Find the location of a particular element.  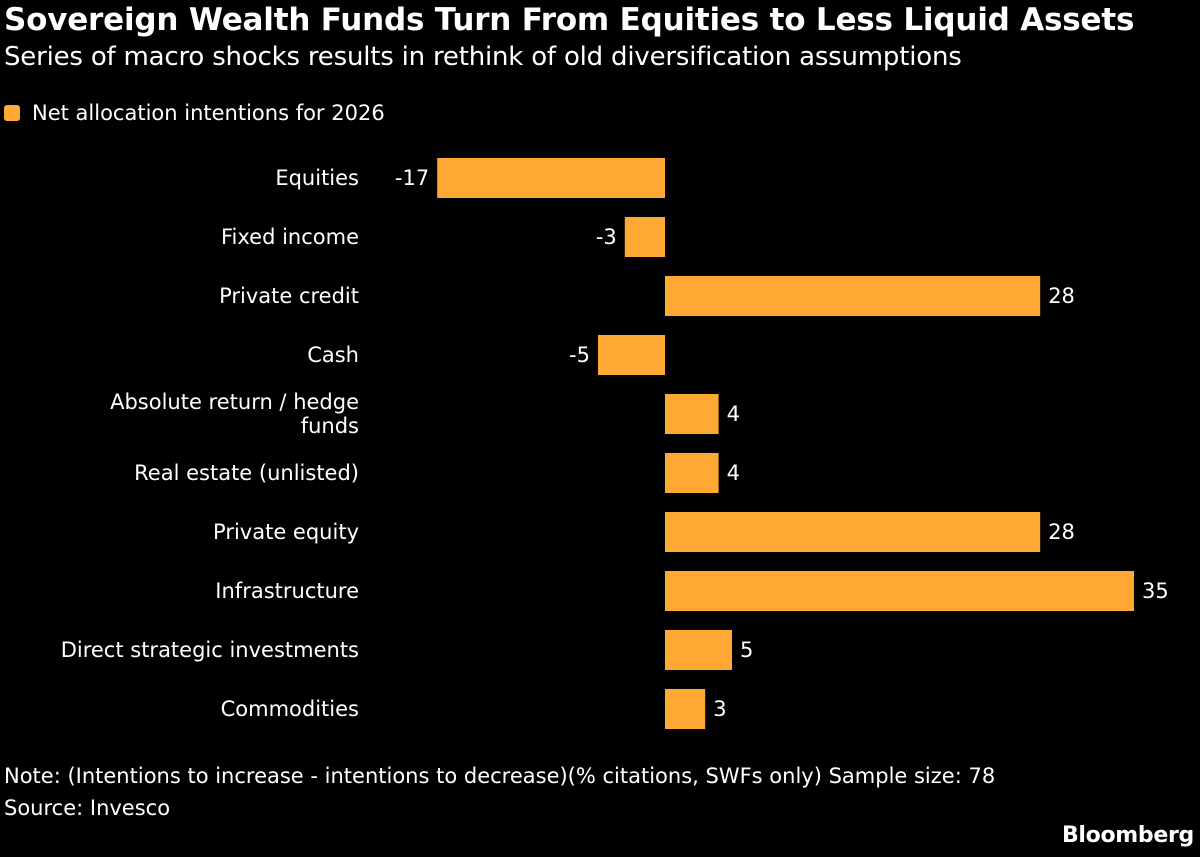

value-label: 35 is located at coordinates (1155, 591).